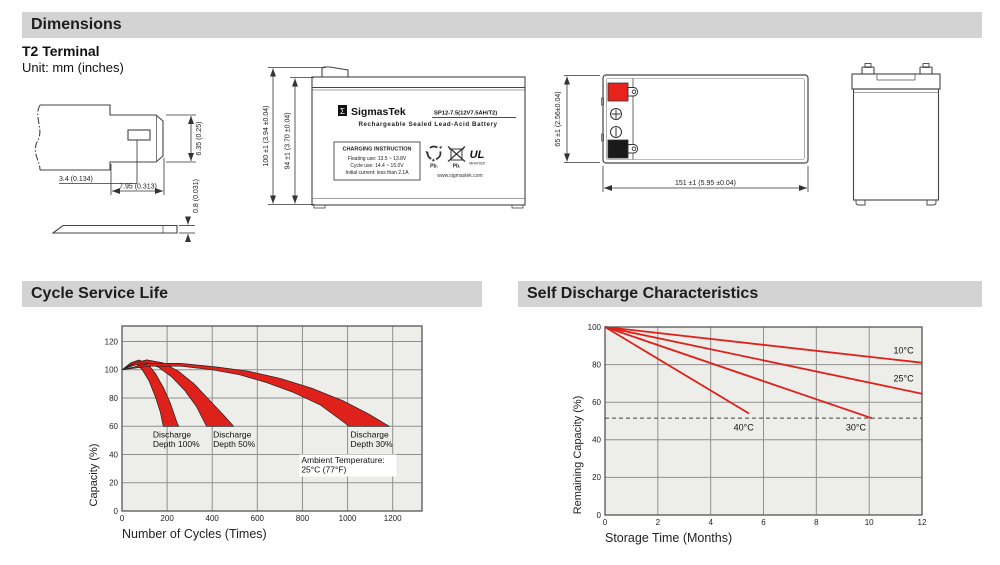 Image resolution: width=1000 pixels, height=565 pixels. Describe the element at coordinates (252, 294) in the screenshot. I see `cycle-service-life-header: Cycle Service Life` at that location.